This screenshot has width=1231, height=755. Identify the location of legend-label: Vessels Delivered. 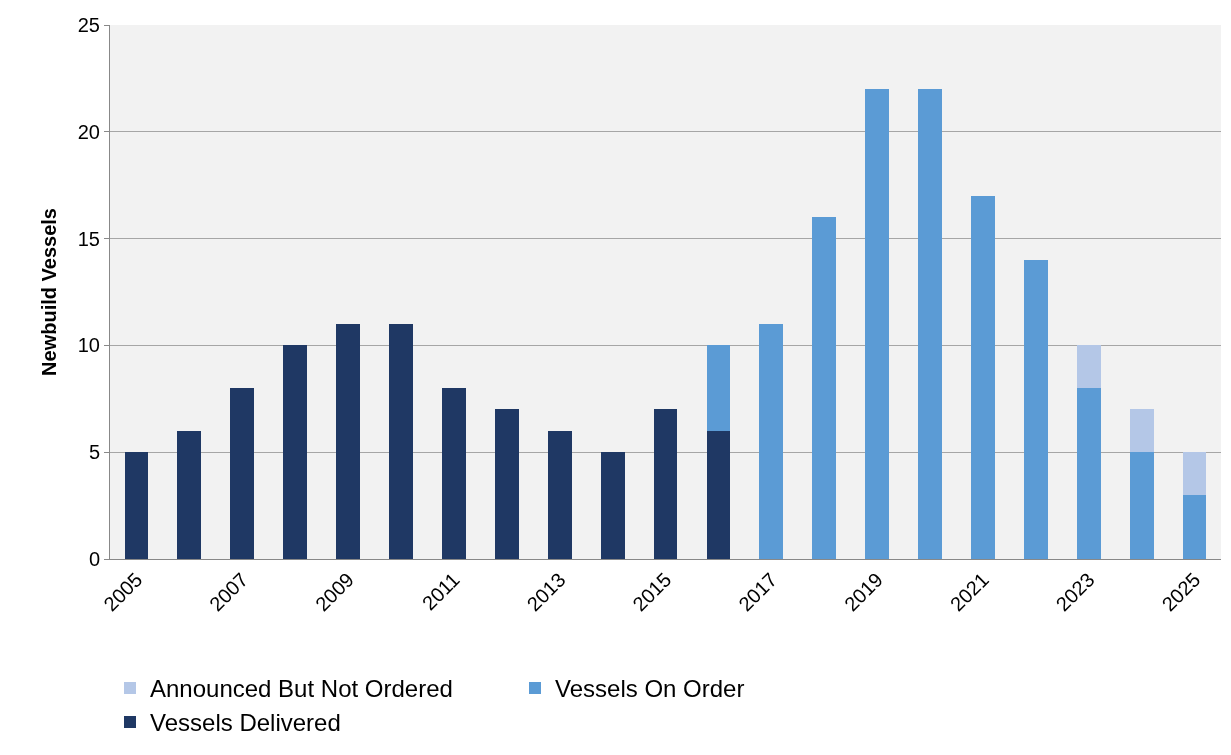
(245, 723).